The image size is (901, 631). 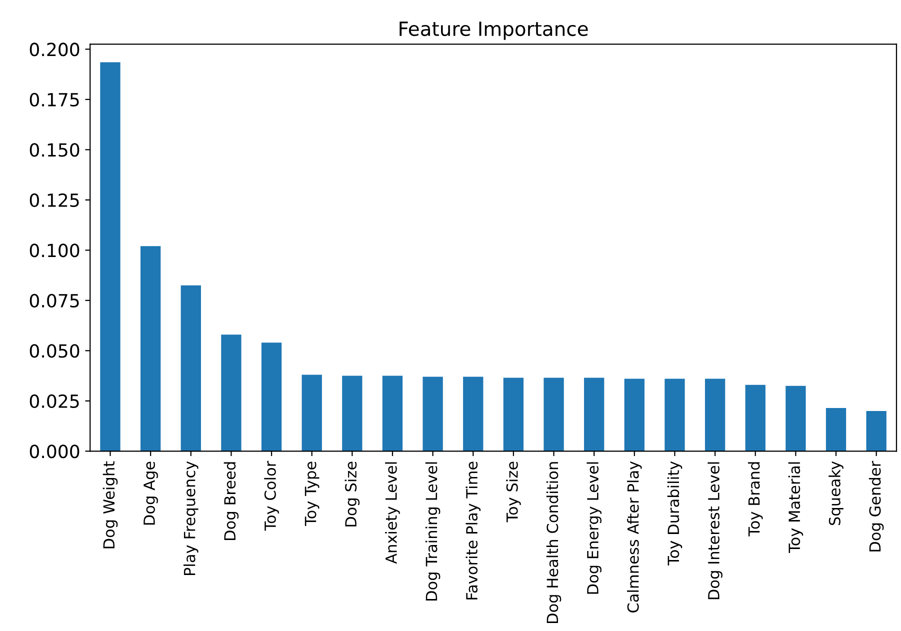 What do you see at coordinates (594, 528) in the screenshot?
I see `x-tick-label: Dog Energy Level` at bounding box center [594, 528].